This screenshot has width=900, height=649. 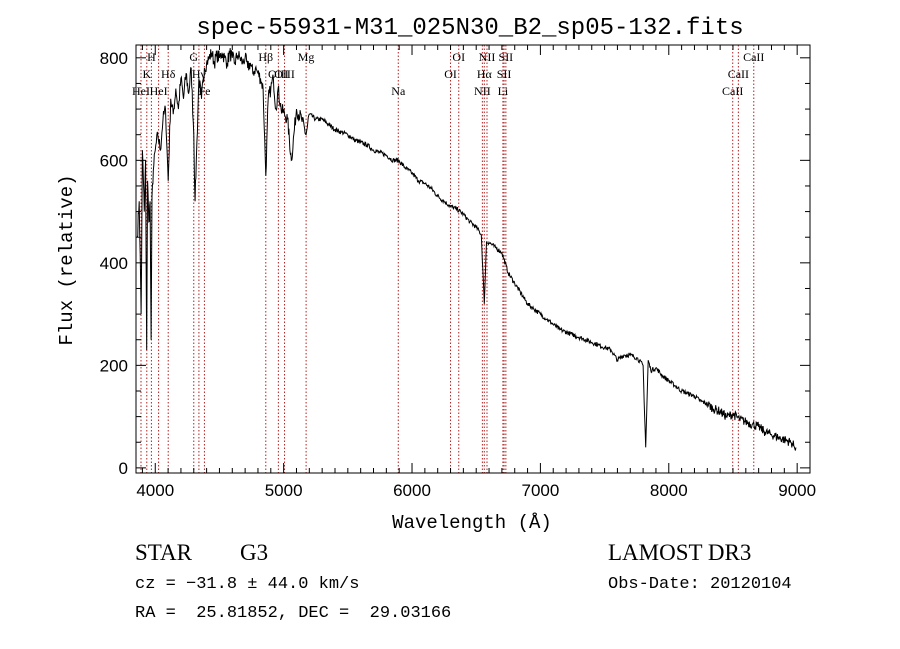 I want to click on y-tick-label-3: 600, so click(x=114, y=160).